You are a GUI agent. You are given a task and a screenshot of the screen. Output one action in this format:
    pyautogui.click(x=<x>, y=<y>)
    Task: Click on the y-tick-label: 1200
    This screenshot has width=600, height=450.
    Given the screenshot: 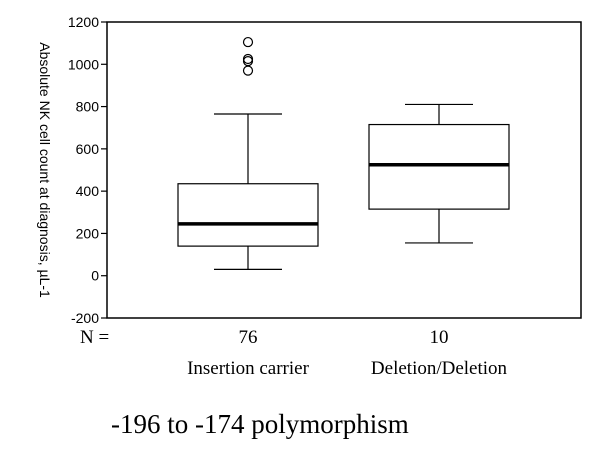 What is the action you would take?
    pyautogui.click(x=83, y=22)
    